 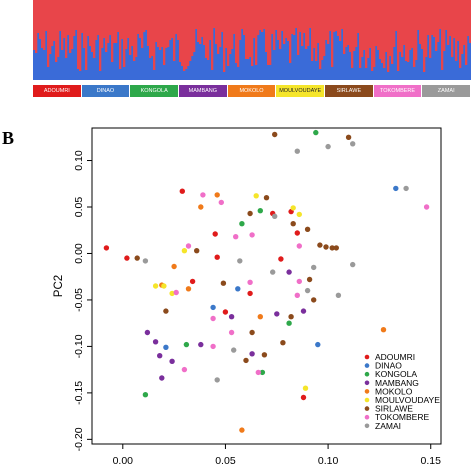 I want to click on population-cell-moulvoudaye: MOULVOUDAYE, so click(x=301, y=91).